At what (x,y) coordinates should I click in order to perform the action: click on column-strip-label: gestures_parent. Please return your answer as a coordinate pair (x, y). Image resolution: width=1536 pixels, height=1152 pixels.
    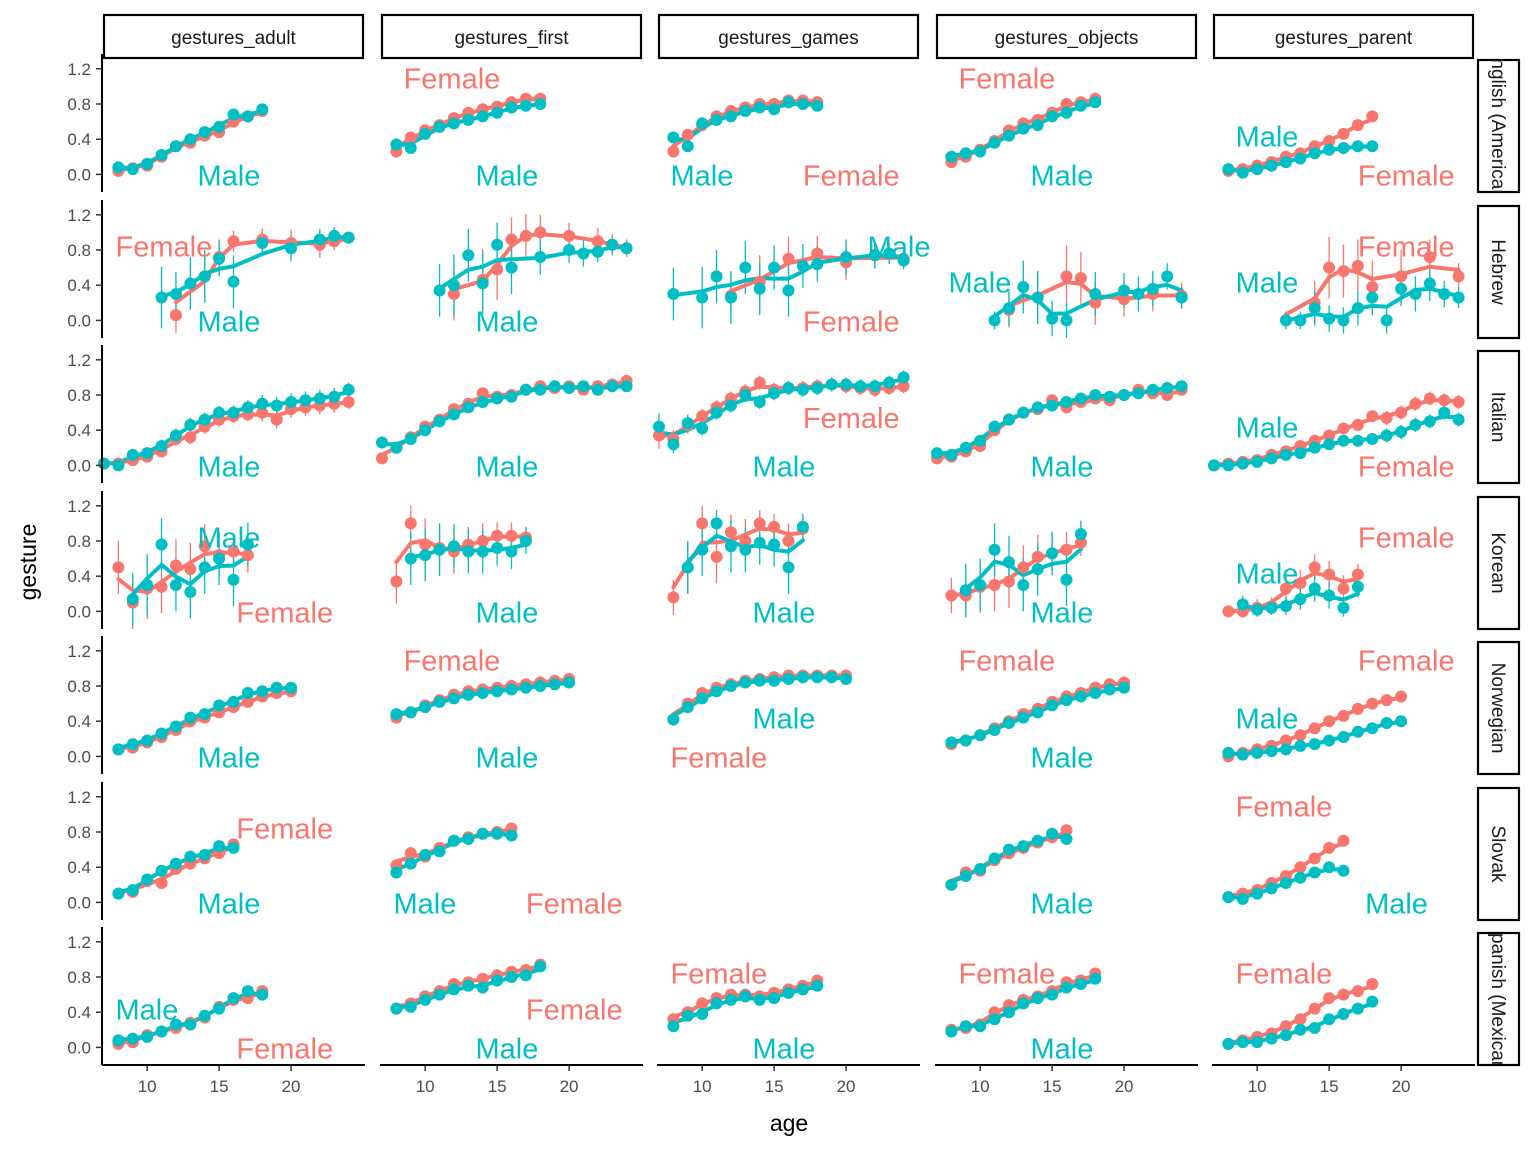
    Looking at the image, I should click on (1344, 38).